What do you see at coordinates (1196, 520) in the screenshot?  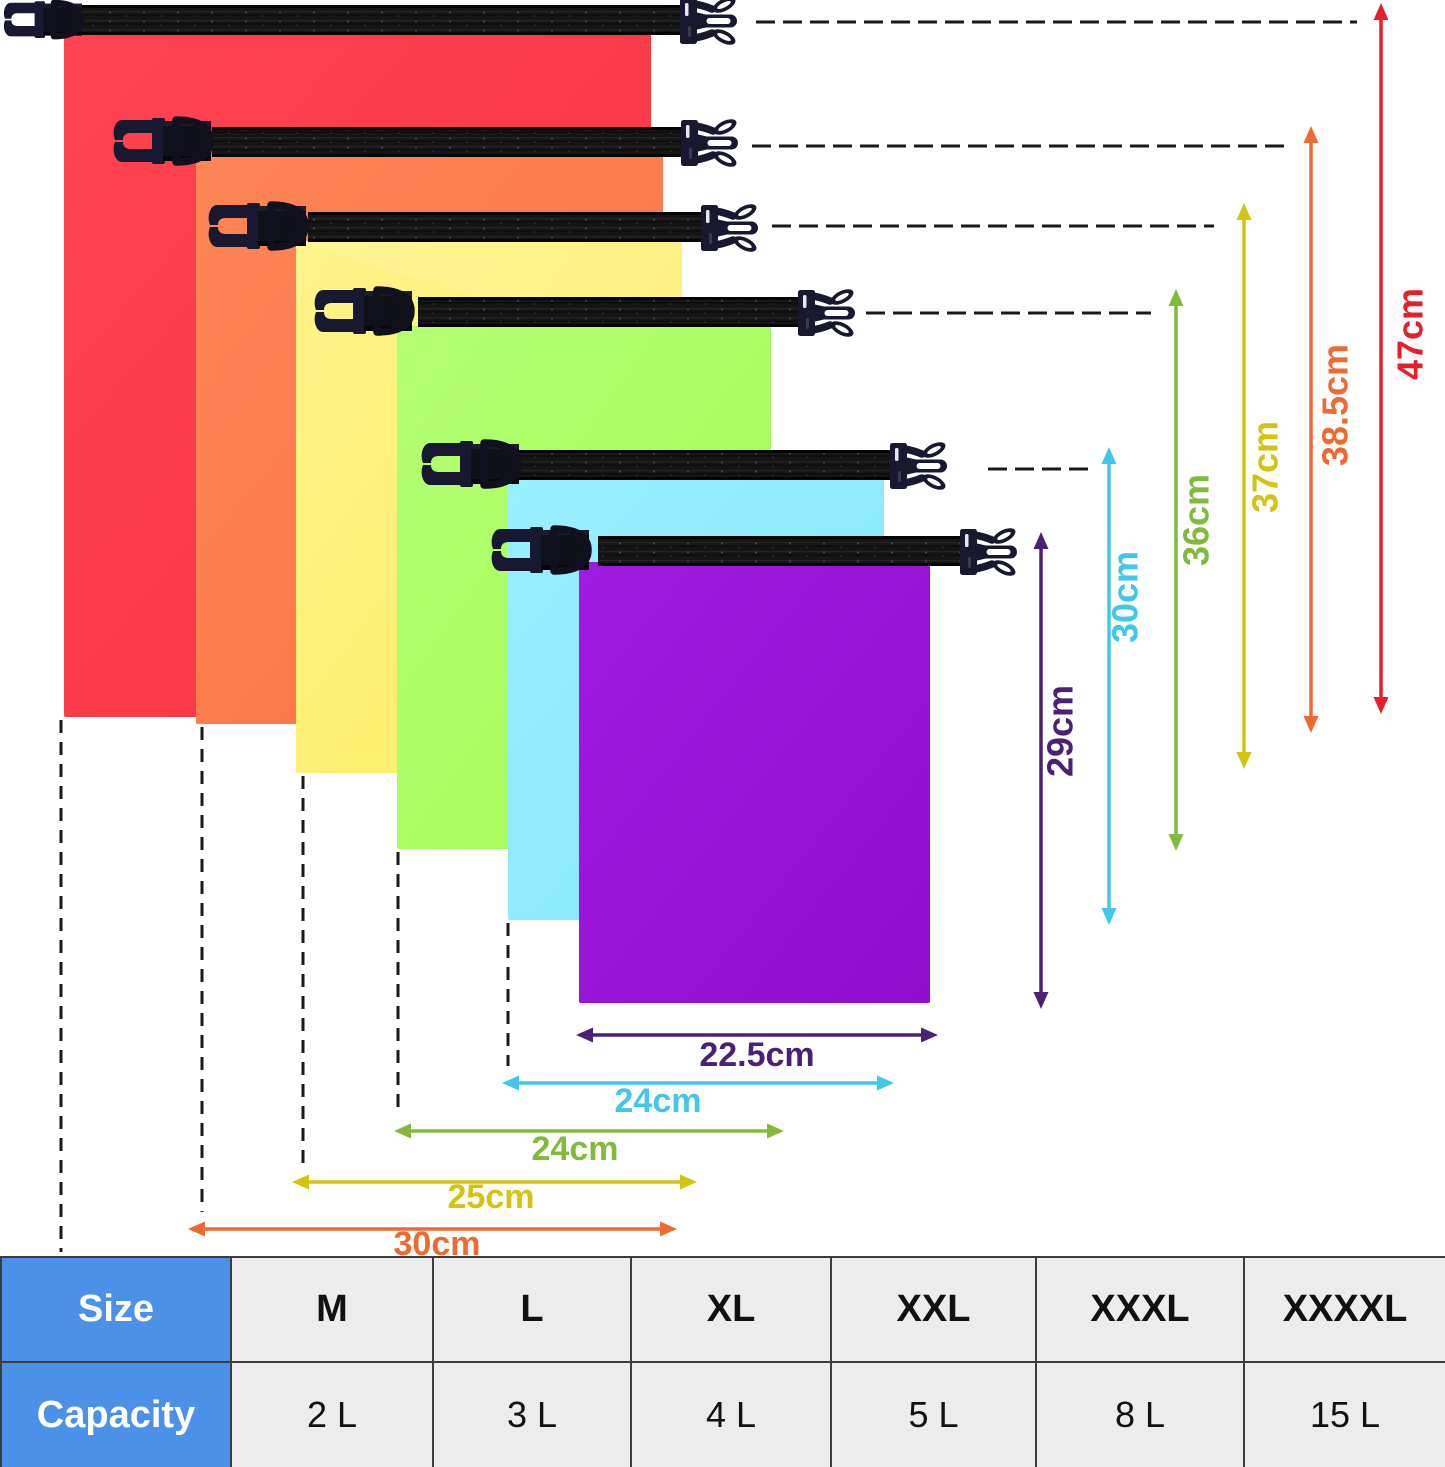 I see `svg-text: 36cm` at bounding box center [1196, 520].